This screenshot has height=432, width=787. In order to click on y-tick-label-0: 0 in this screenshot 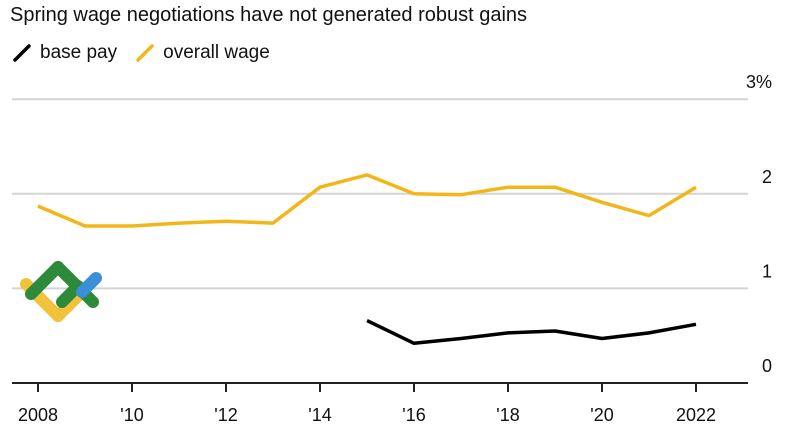, I will do `click(767, 366)`.